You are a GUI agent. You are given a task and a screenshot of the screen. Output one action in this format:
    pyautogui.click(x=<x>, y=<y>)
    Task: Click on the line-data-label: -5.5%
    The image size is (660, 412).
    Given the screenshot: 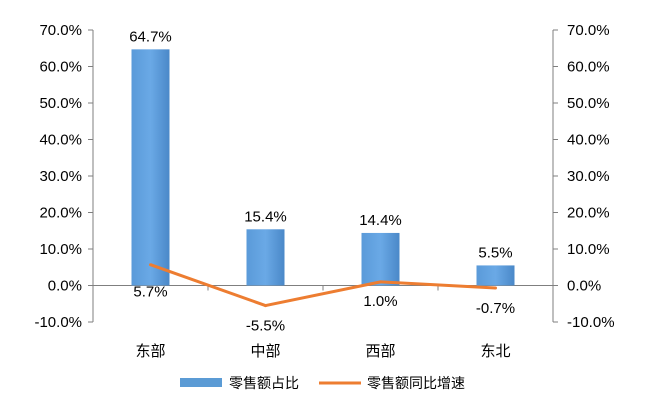 What is the action you would take?
    pyautogui.click(x=265, y=326)
    